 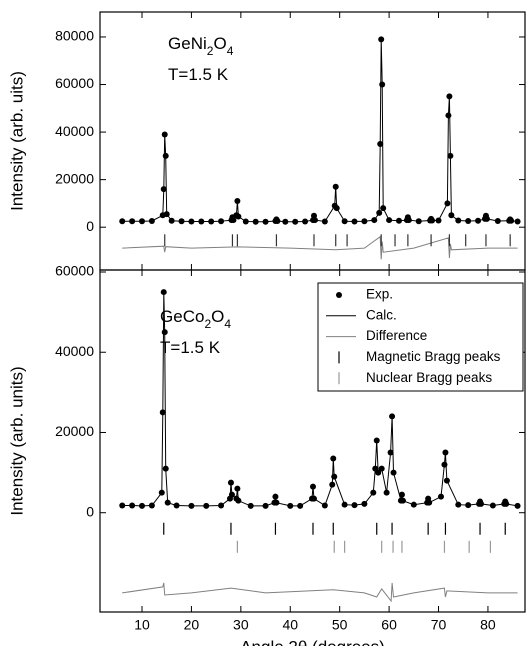 What do you see at coordinates (16, 440) in the screenshot?
I see `y-axis-label: Intensity (arb. units)` at bounding box center [16, 440].